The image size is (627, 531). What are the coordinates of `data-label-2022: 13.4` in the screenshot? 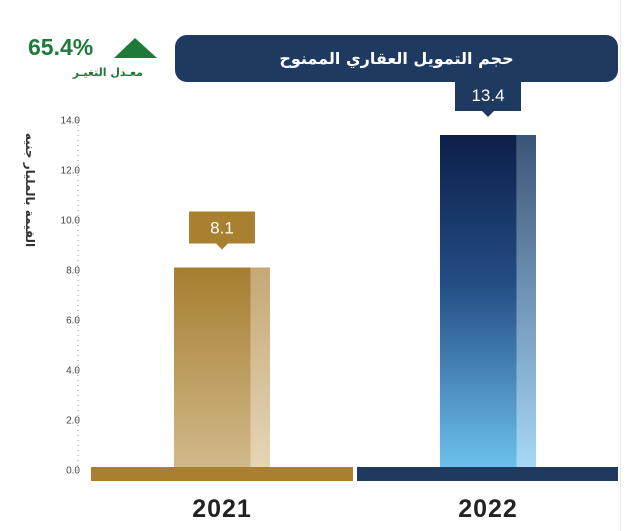 It's located at (487, 95).